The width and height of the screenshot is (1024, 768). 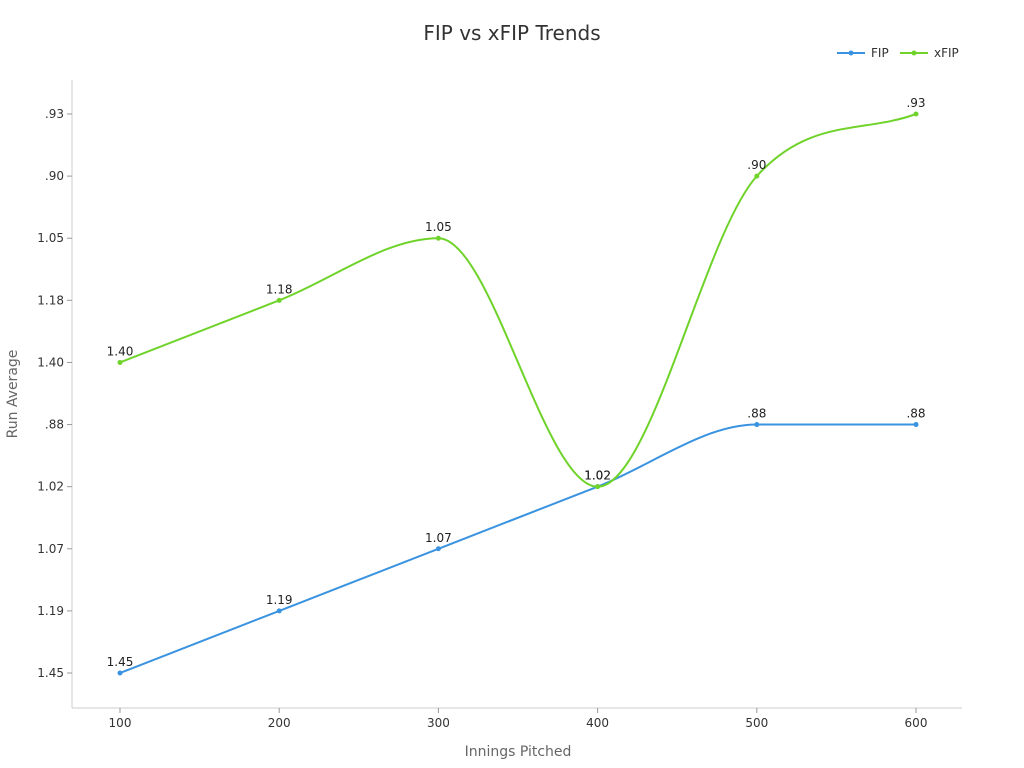 What do you see at coordinates (438, 538) in the screenshot?
I see `fip-data-label: 1.07` at bounding box center [438, 538].